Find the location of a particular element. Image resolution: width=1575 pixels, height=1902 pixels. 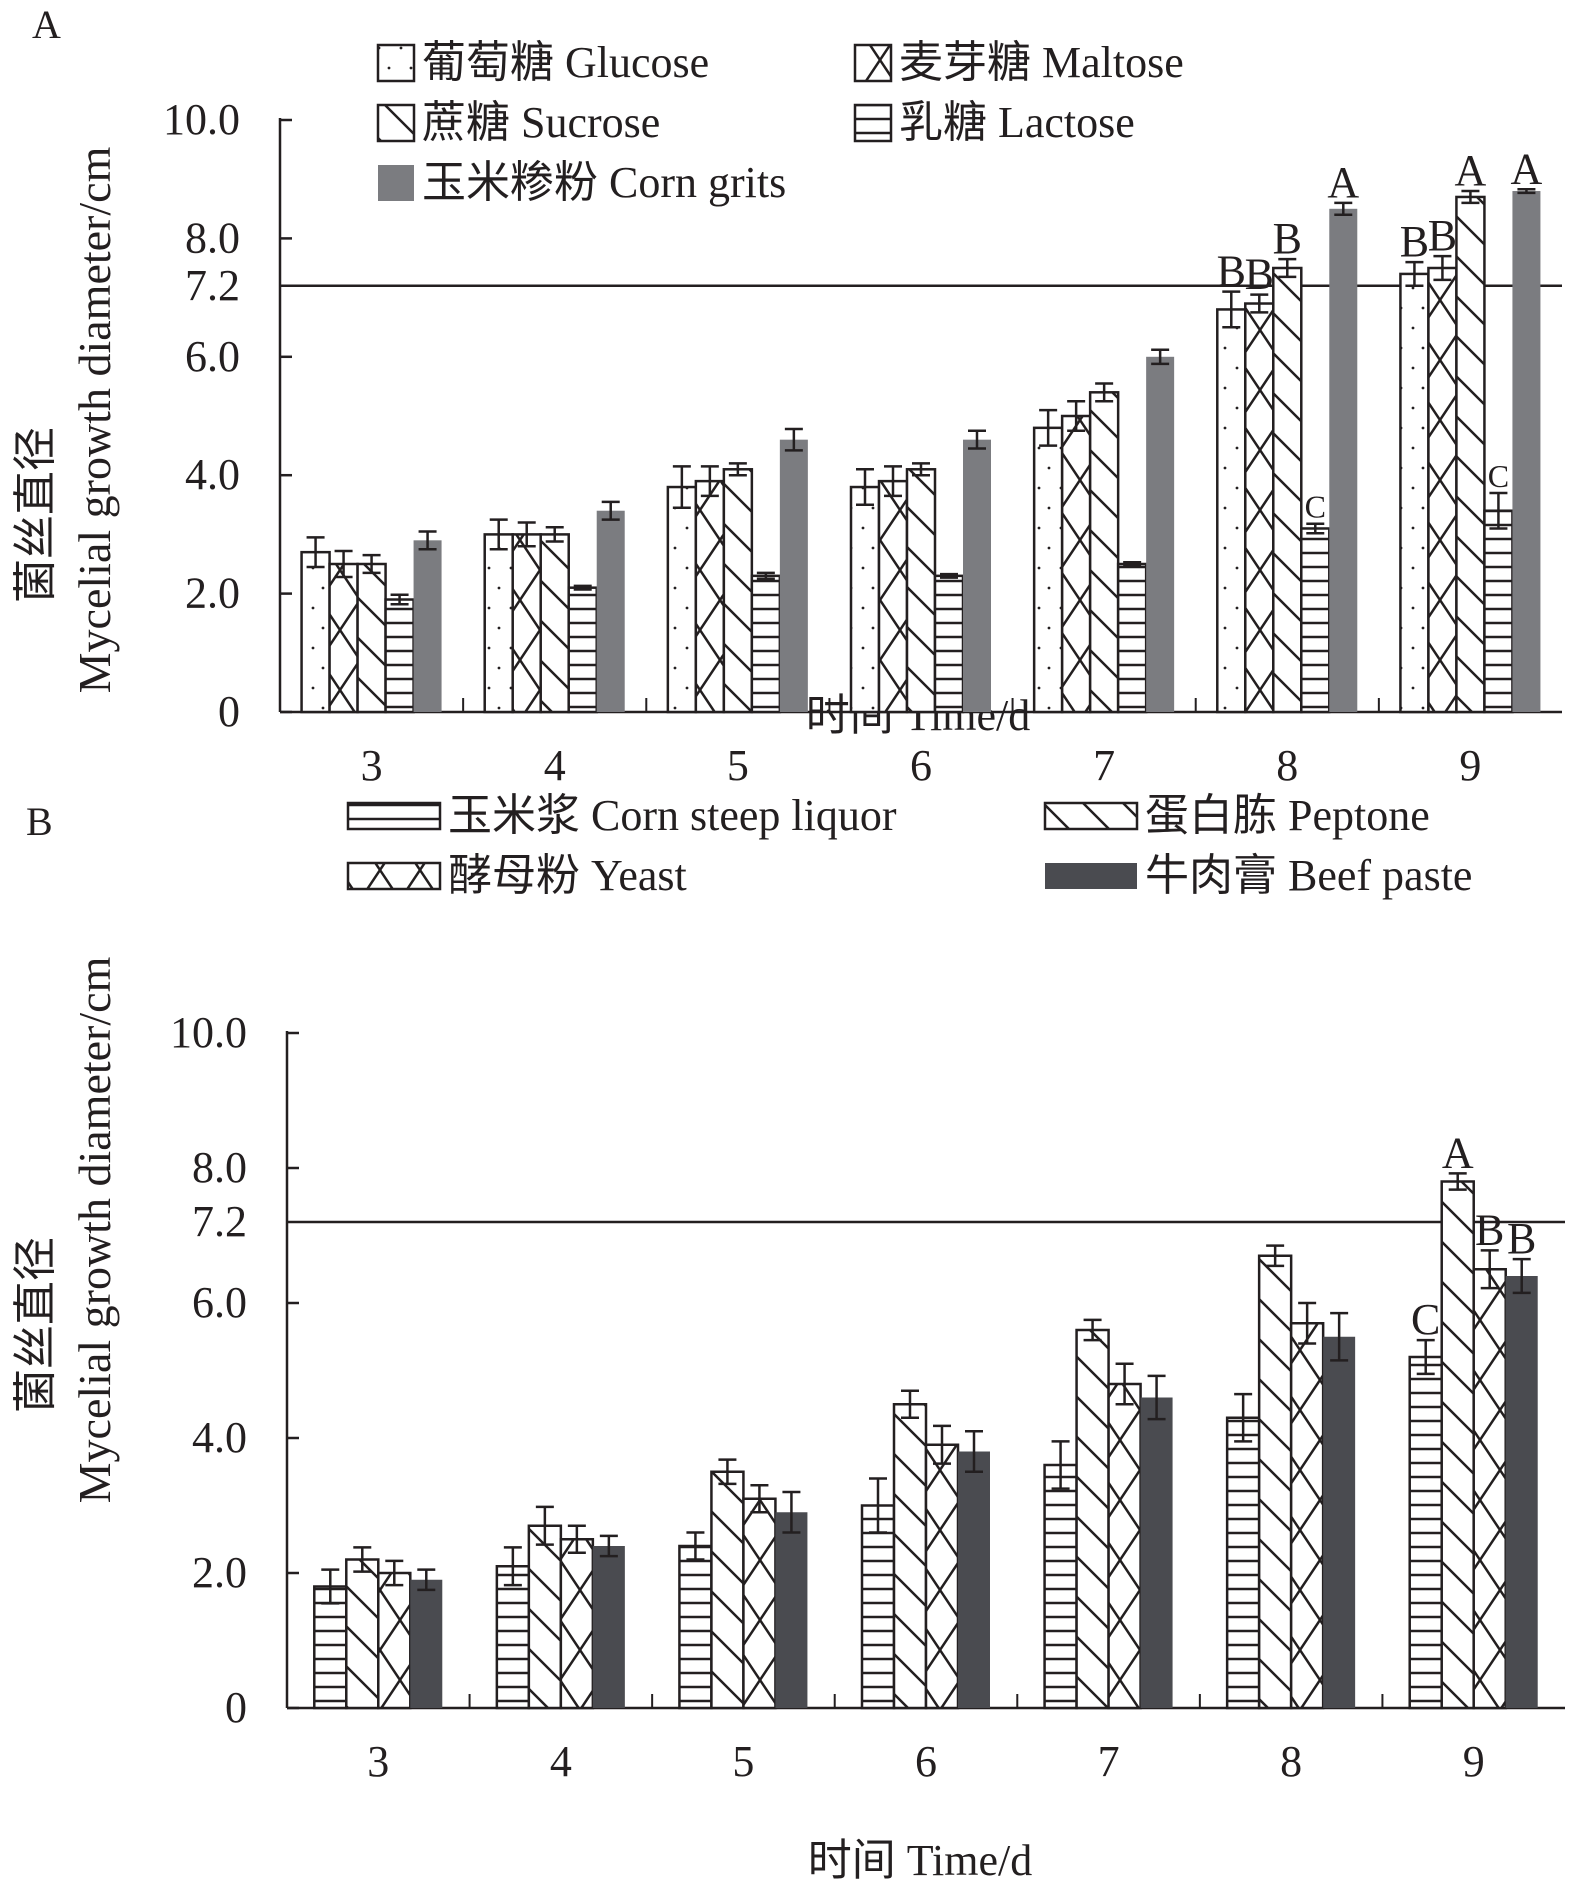

panel-a-ylabel-en: Mycelial growth diameter/cm is located at coordinates (94, 419).